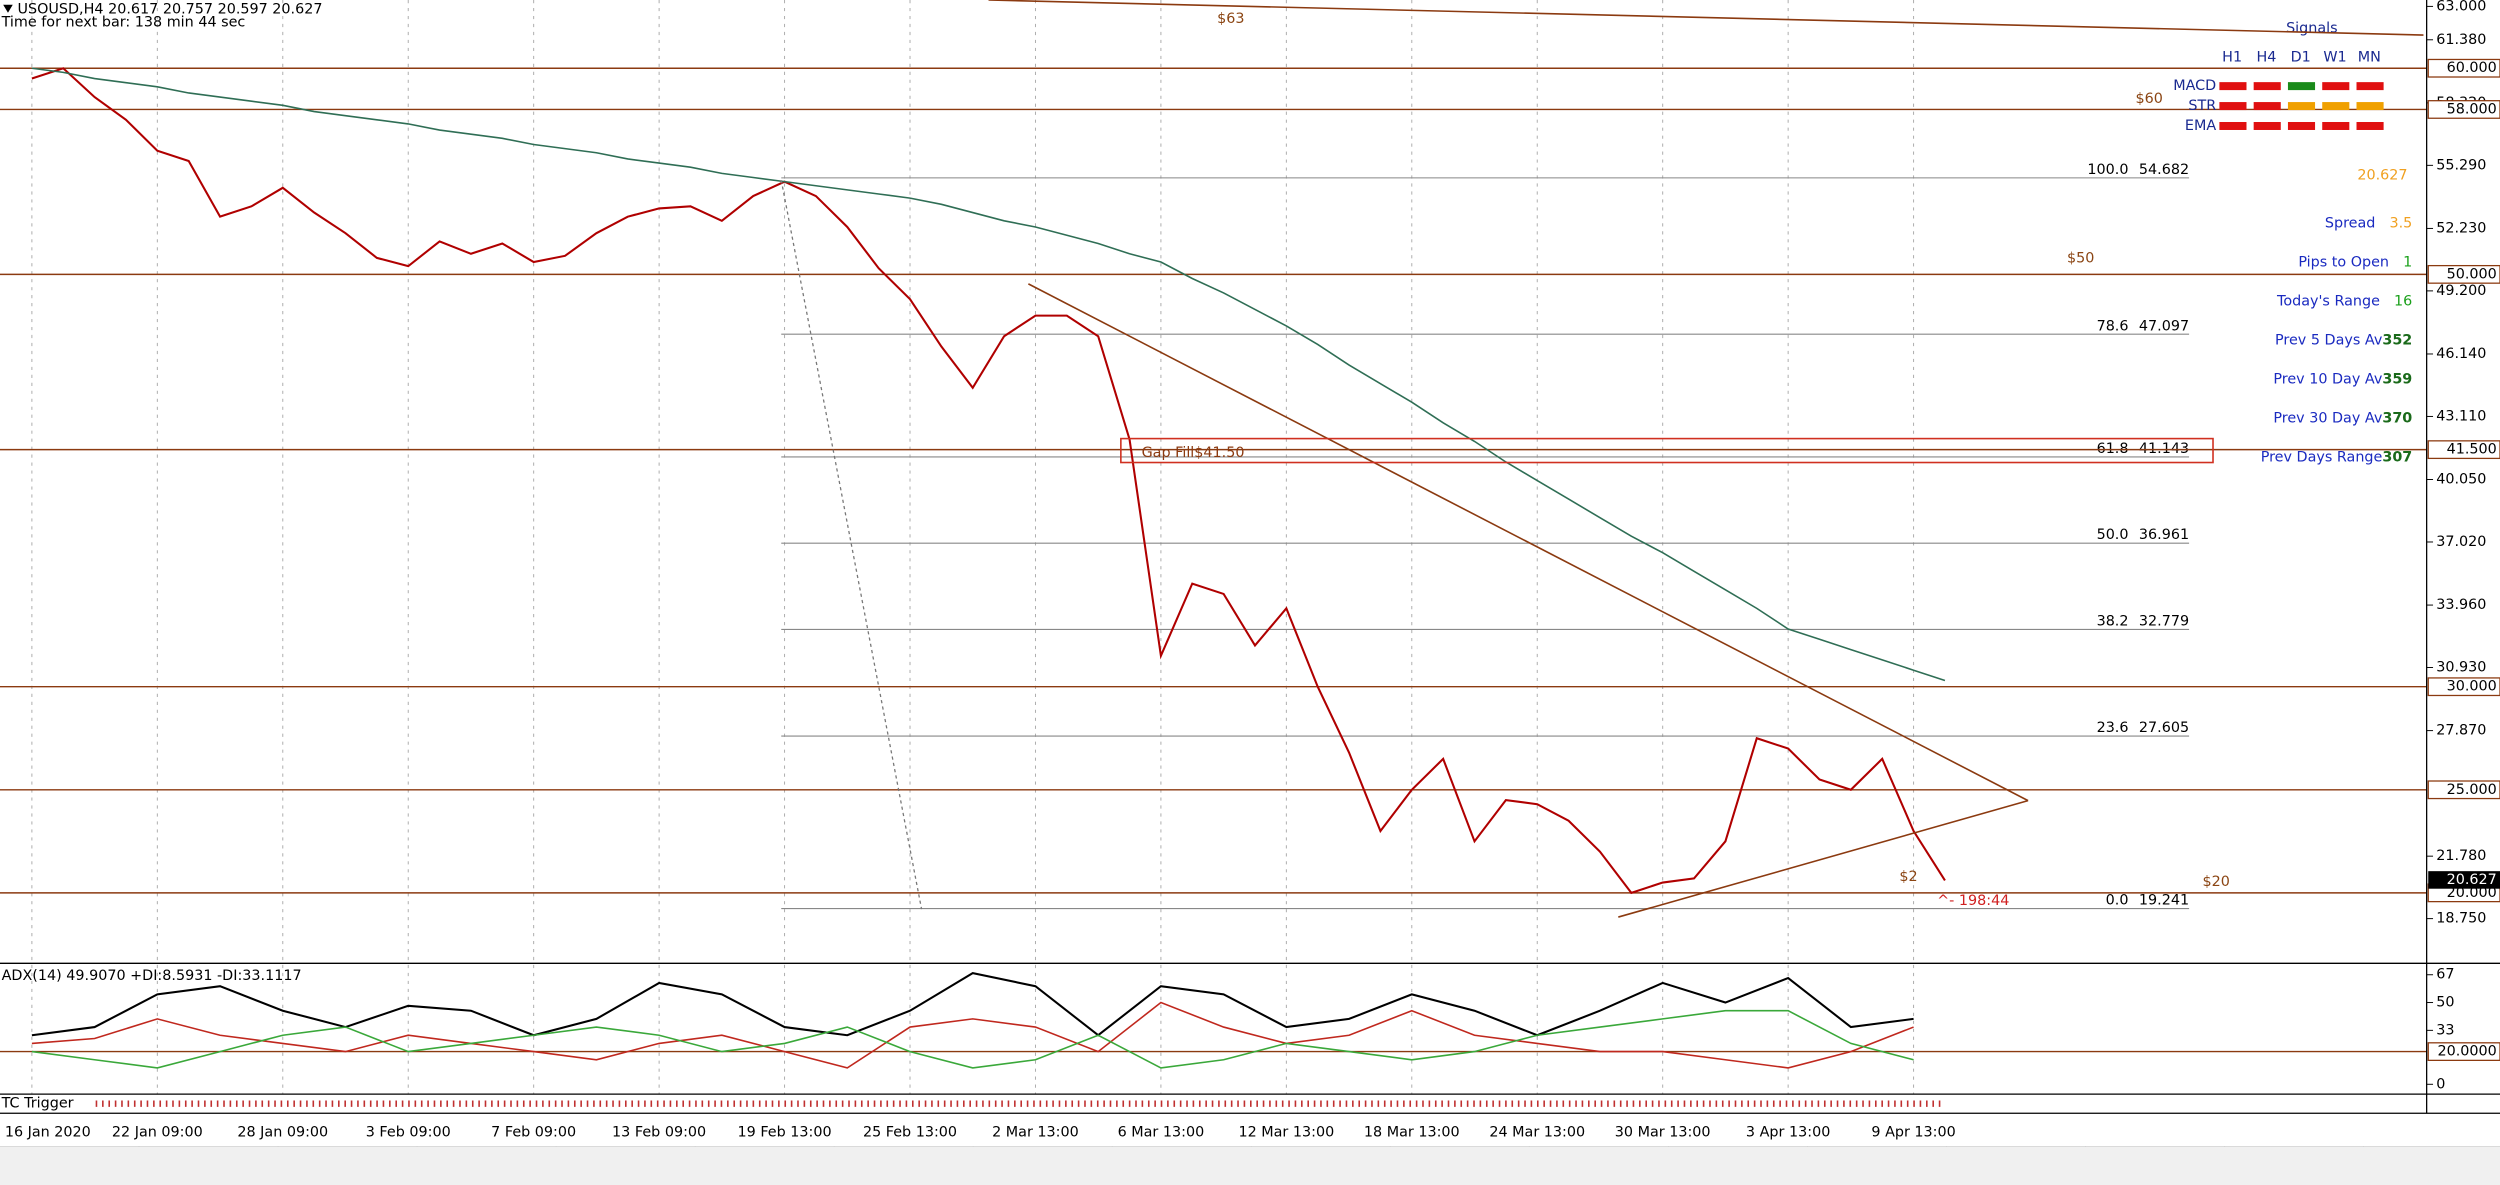  What do you see at coordinates (2113, 728) in the screenshot?
I see `fib-pct: 23.6` at bounding box center [2113, 728].